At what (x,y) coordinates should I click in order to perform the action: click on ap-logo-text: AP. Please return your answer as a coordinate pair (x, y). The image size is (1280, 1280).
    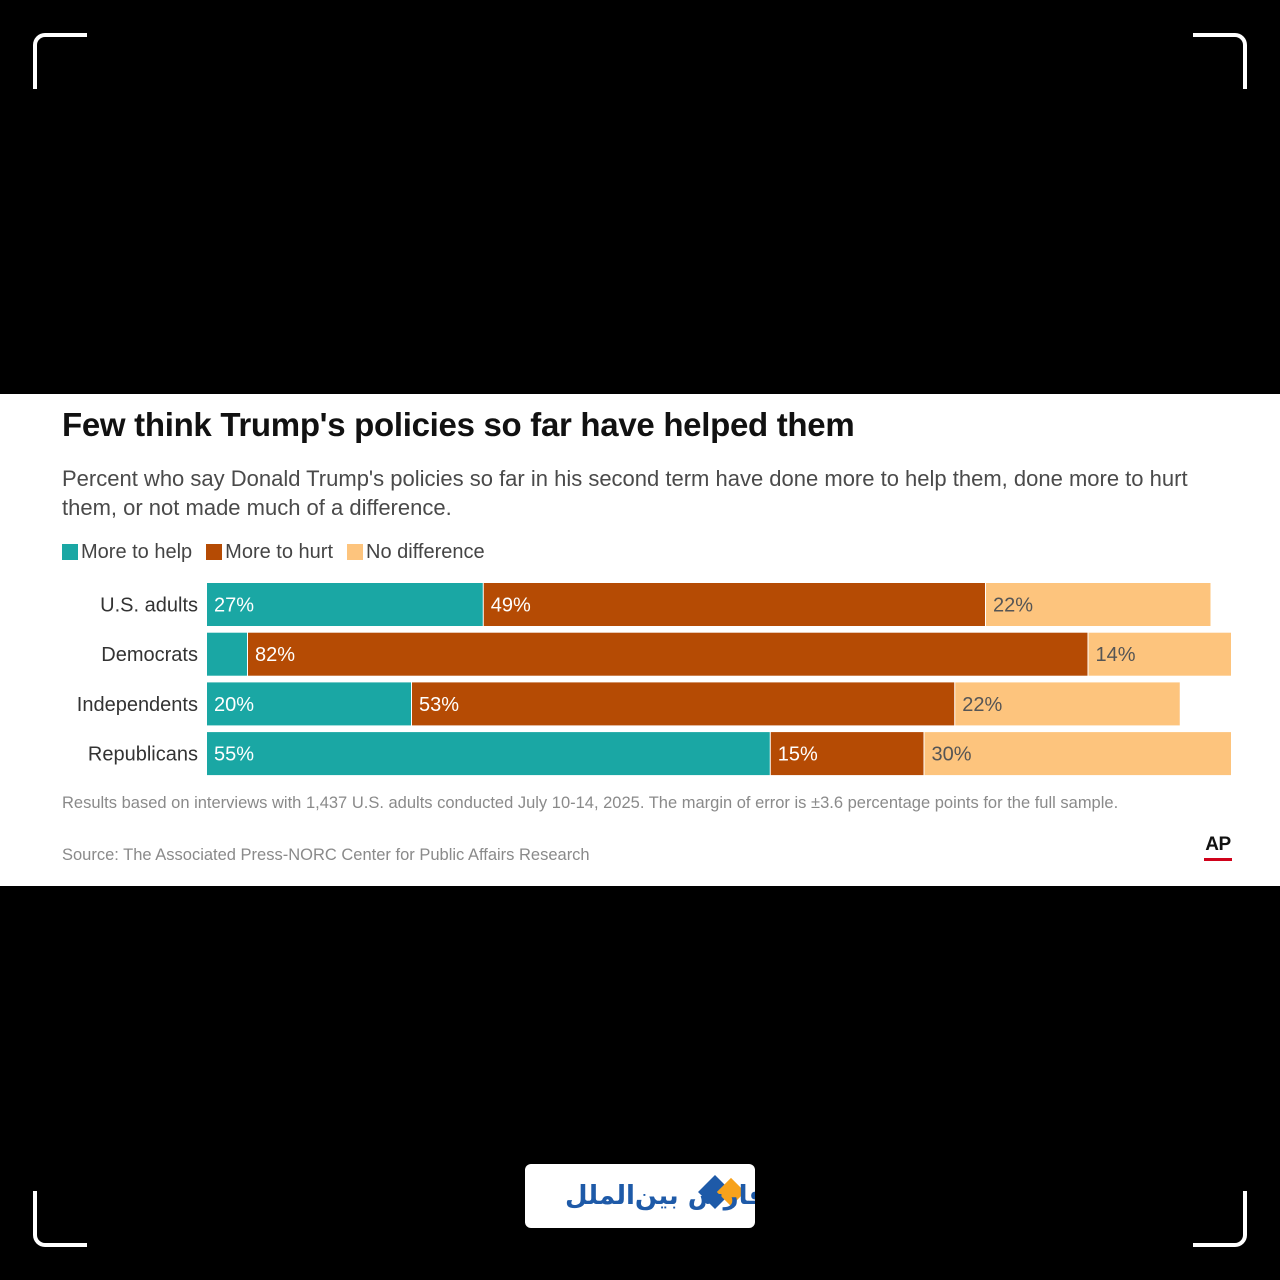
    Looking at the image, I should click on (1218, 844).